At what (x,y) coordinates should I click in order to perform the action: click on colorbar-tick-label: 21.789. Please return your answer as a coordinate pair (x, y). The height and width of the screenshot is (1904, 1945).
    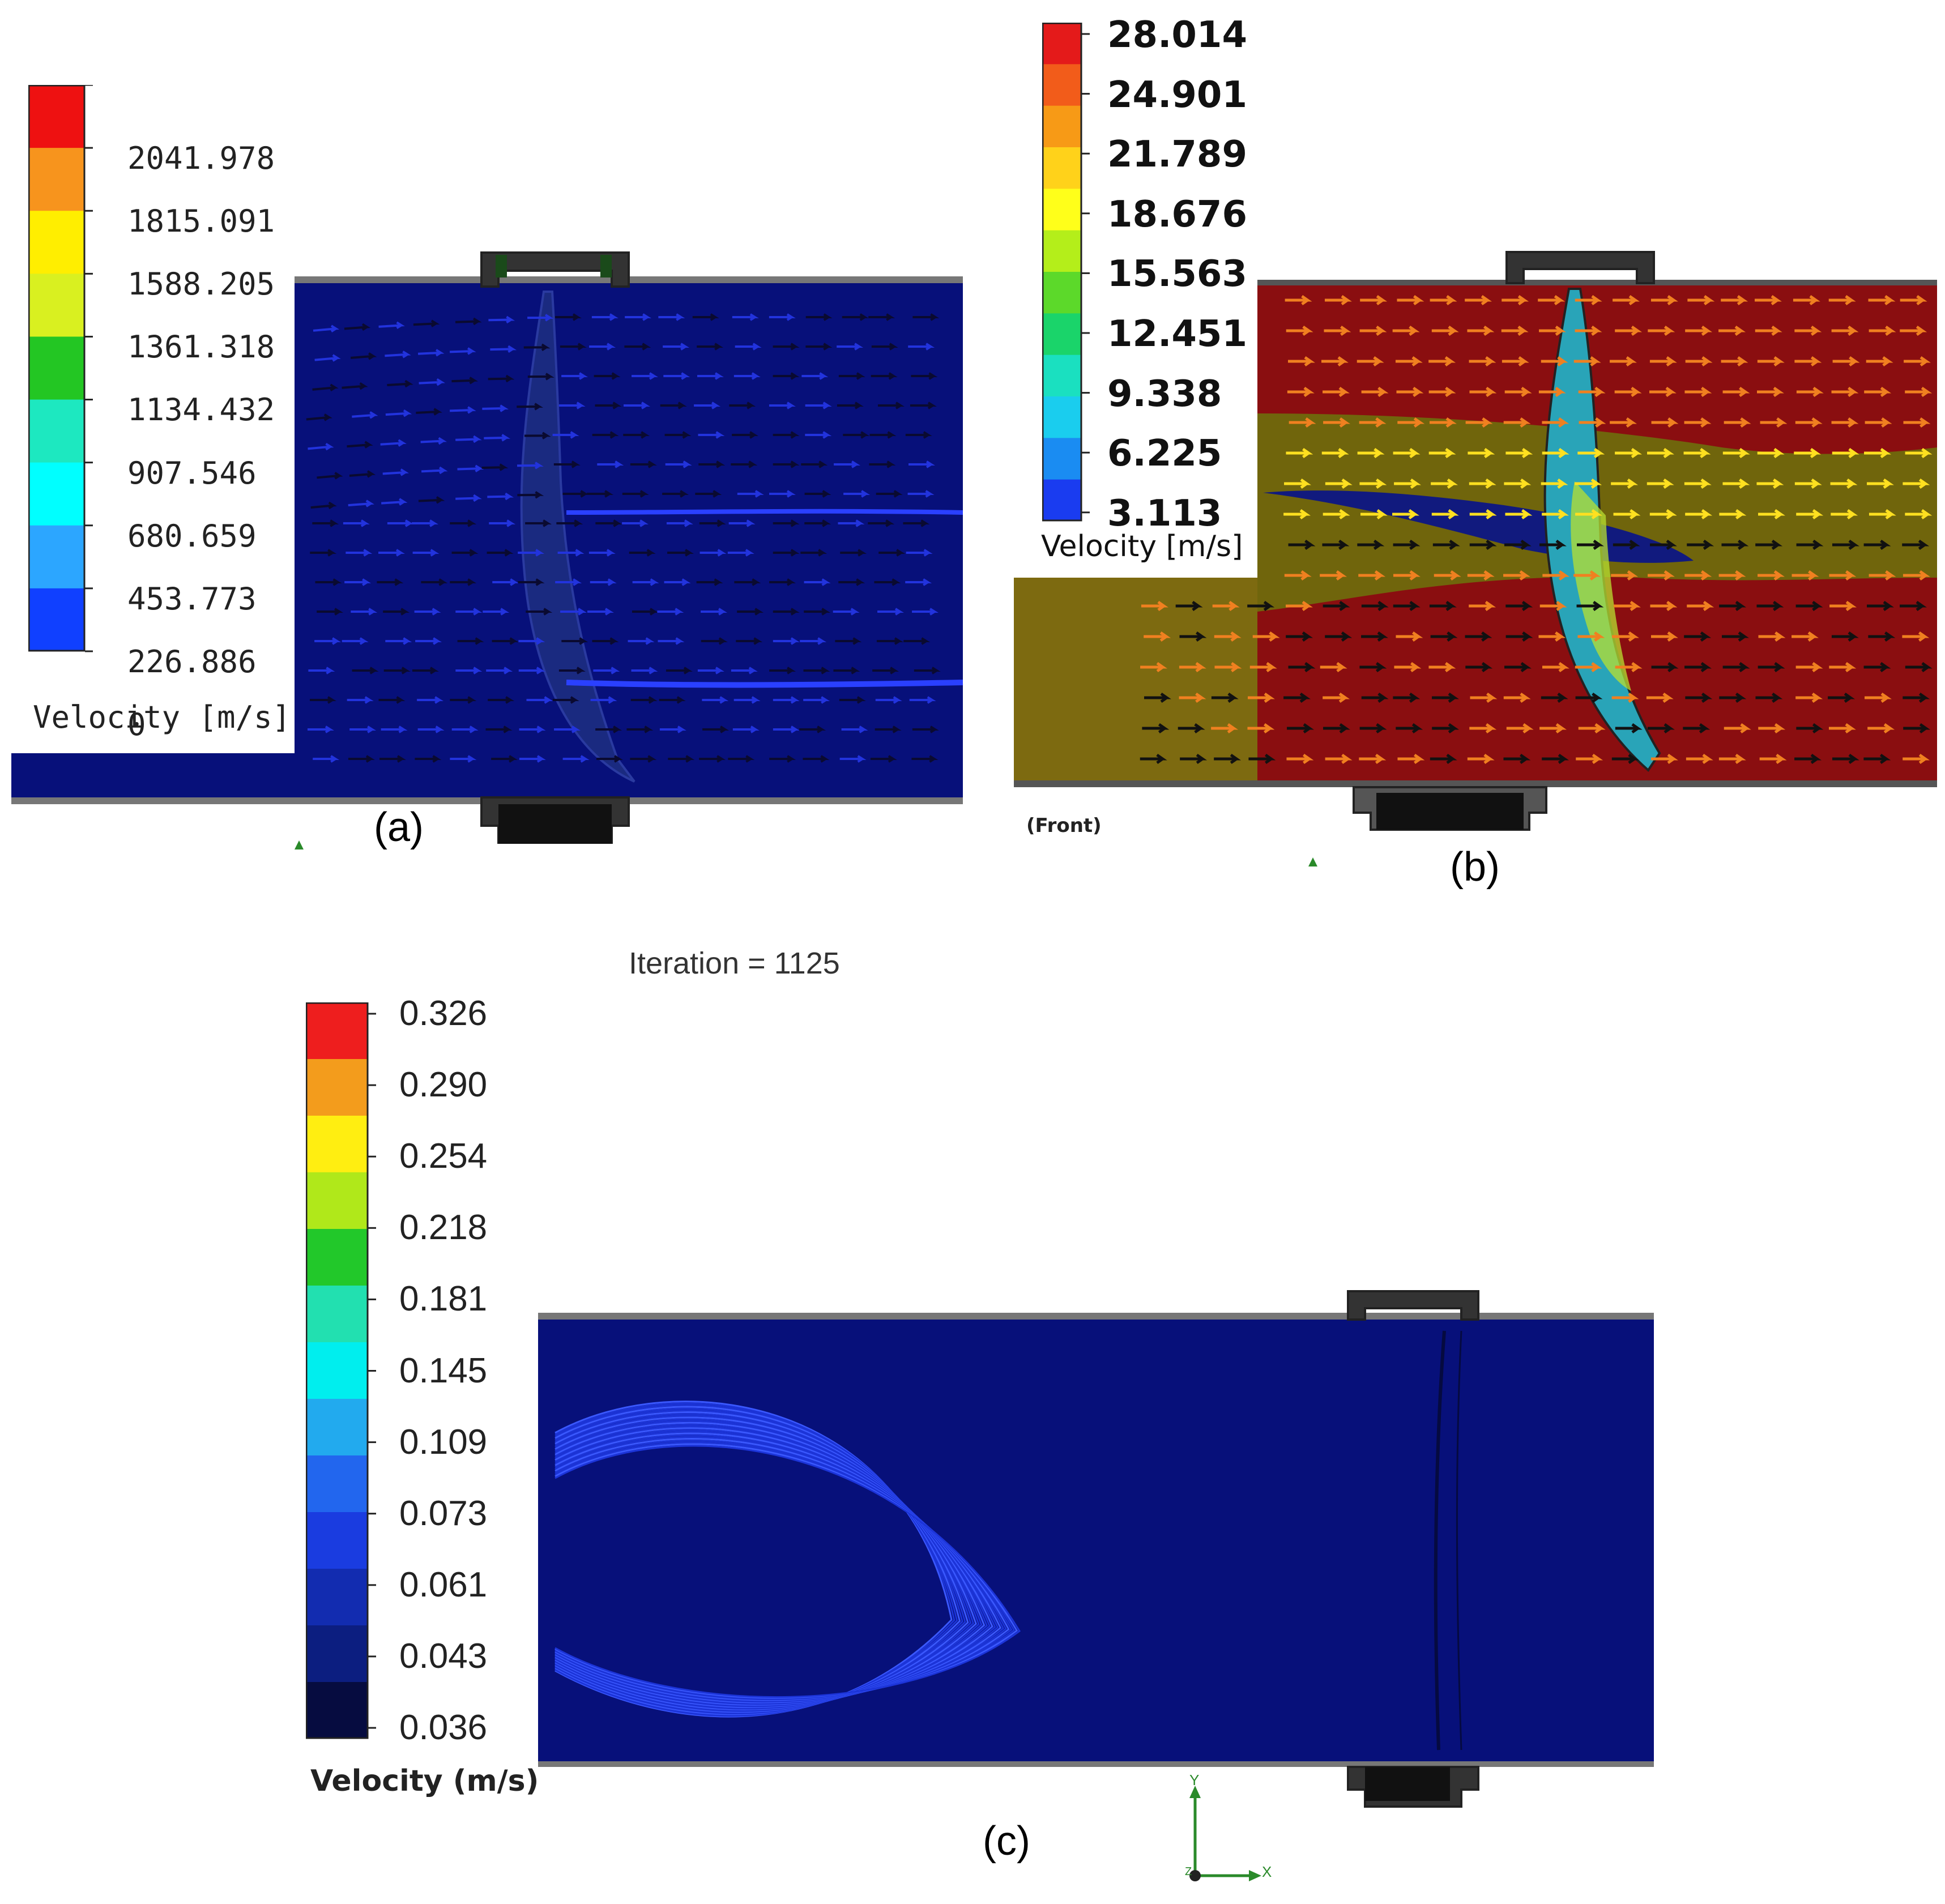
    Looking at the image, I should click on (1177, 155).